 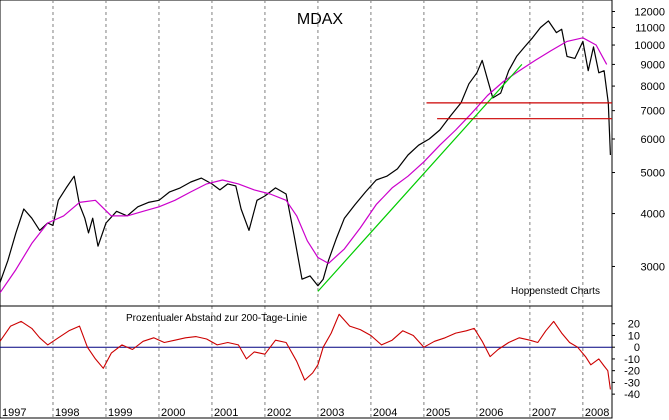 I want to click on main-y-tick-label-11000: 11000, so click(x=650, y=29).